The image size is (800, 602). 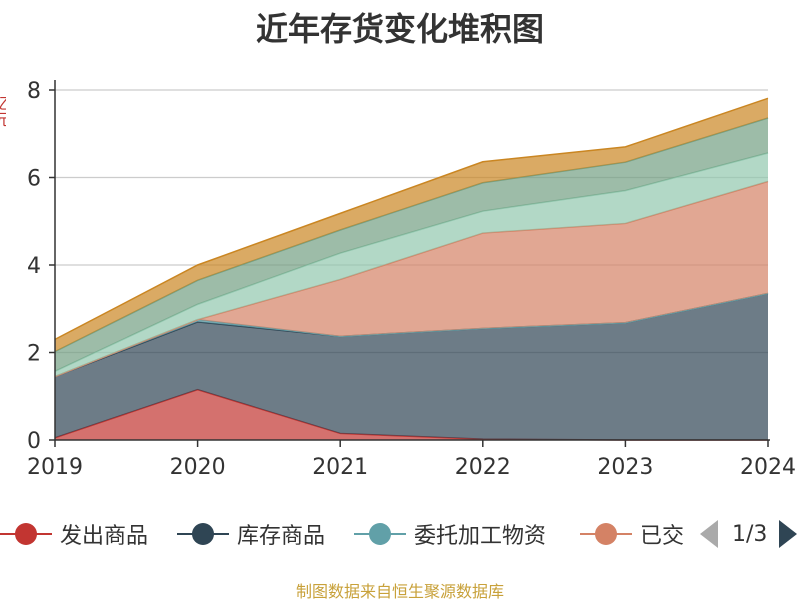 I want to click on legend-pager: 1/3, so click(x=749, y=534).